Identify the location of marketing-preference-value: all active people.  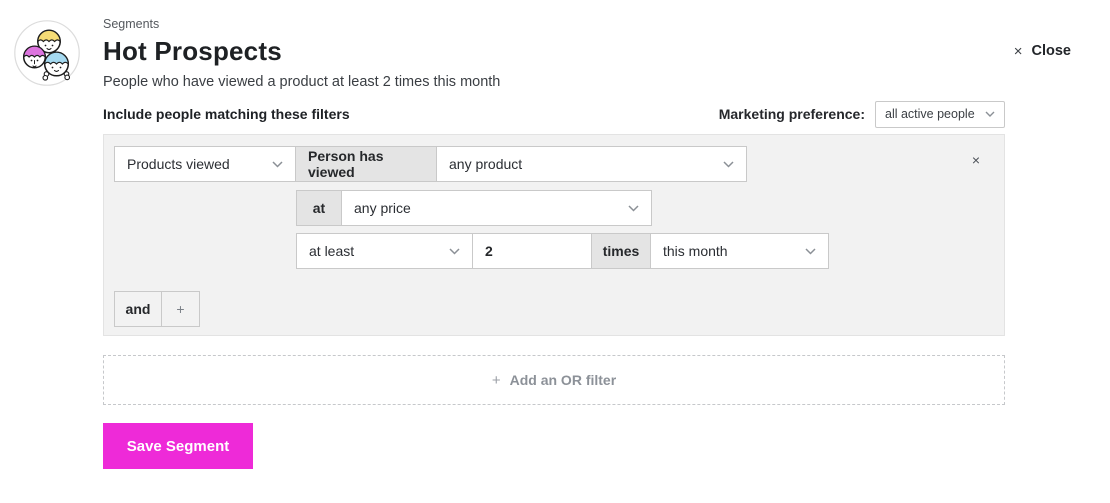
(930, 114).